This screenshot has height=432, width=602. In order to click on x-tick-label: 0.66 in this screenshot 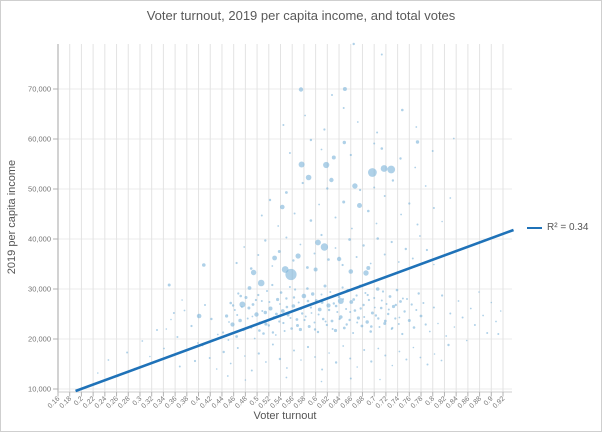, I will do `click(347, 402)`.